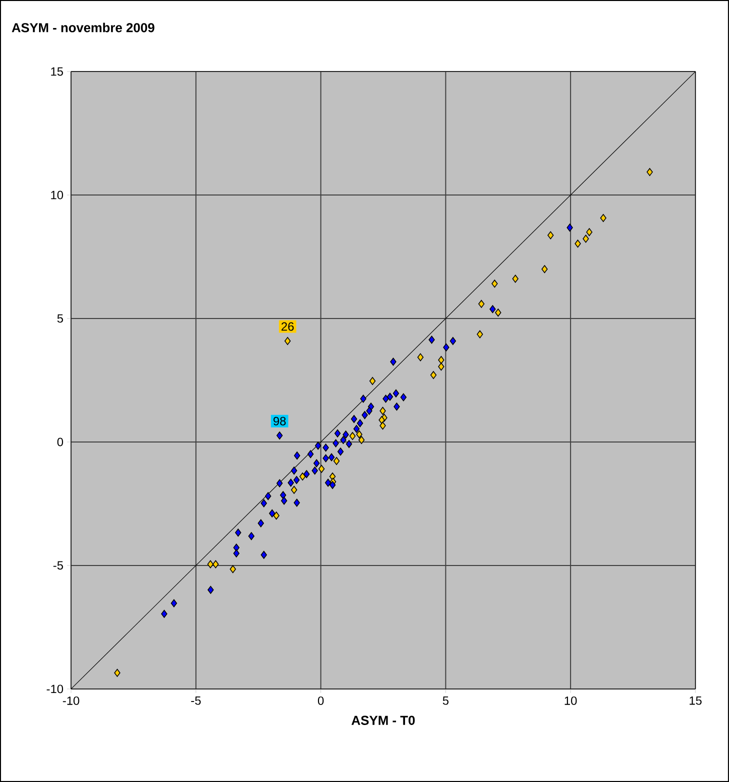  Describe the element at coordinates (60, 442) in the screenshot. I see `y-tick-label: 0` at that location.